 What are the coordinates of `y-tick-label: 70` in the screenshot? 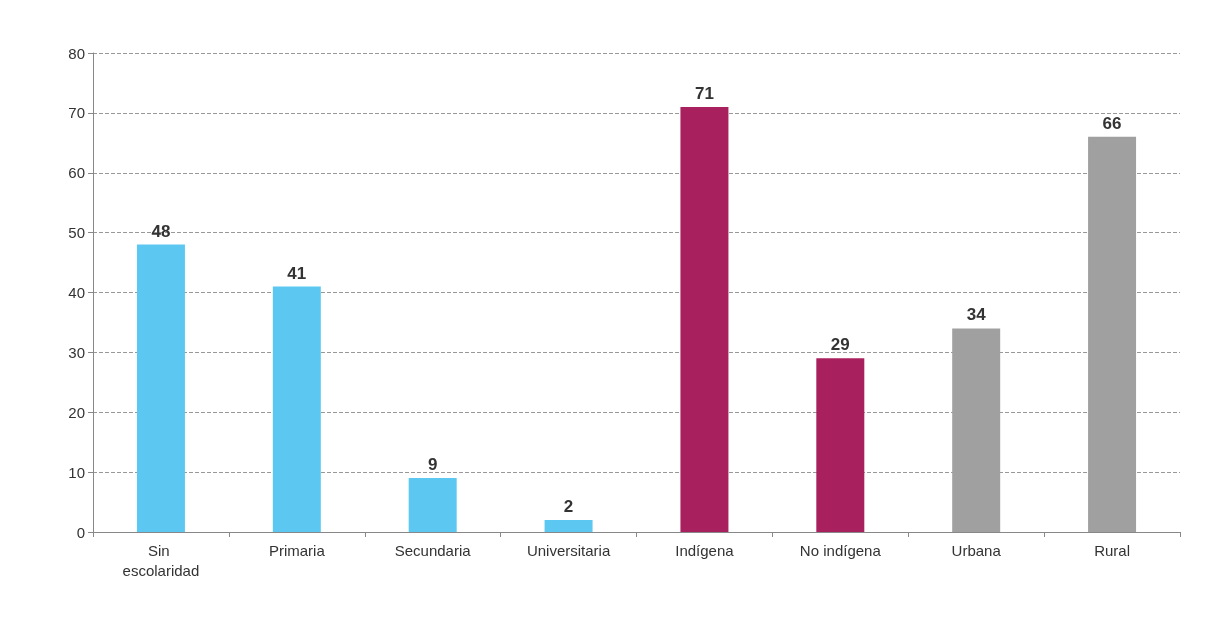 It's located at (76, 113).